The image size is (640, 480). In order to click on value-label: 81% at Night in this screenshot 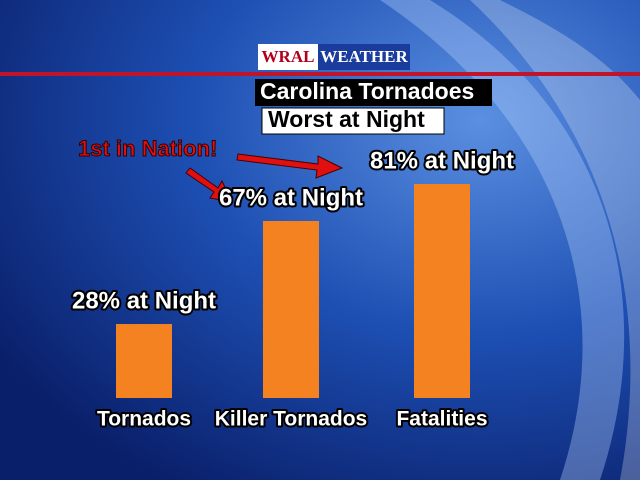, I will do `click(442, 160)`.